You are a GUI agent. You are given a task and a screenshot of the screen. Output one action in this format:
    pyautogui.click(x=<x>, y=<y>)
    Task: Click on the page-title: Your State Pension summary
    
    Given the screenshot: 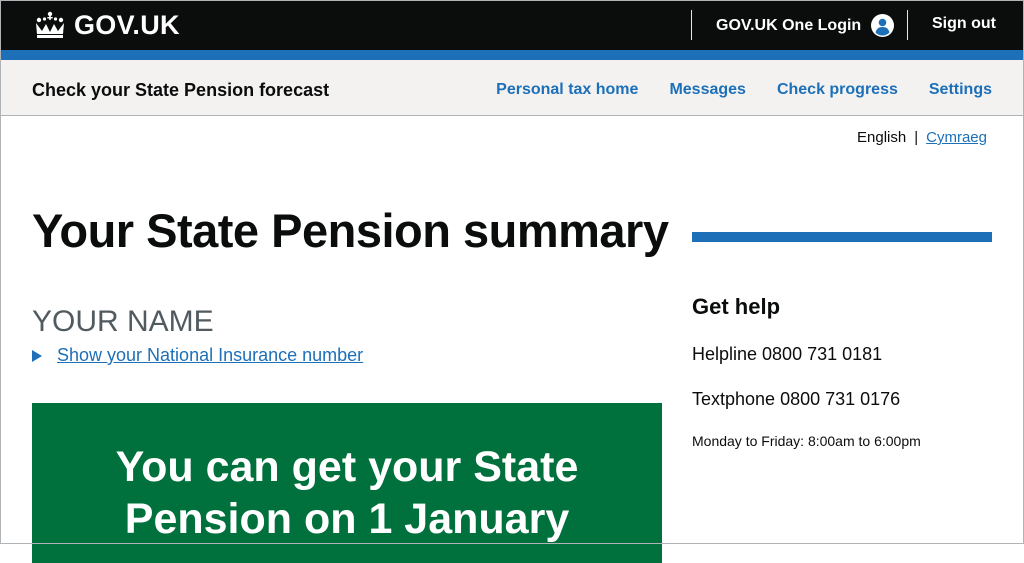 What is the action you would take?
    pyautogui.click(x=350, y=230)
    